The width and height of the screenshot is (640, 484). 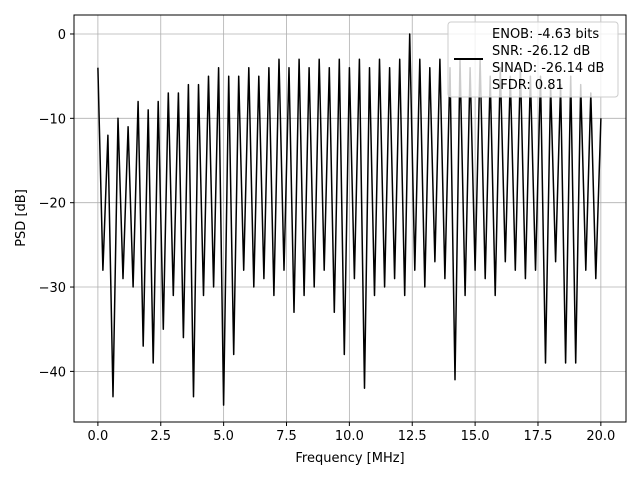 I want to click on x-tick-label: 2.5, so click(x=160, y=436).